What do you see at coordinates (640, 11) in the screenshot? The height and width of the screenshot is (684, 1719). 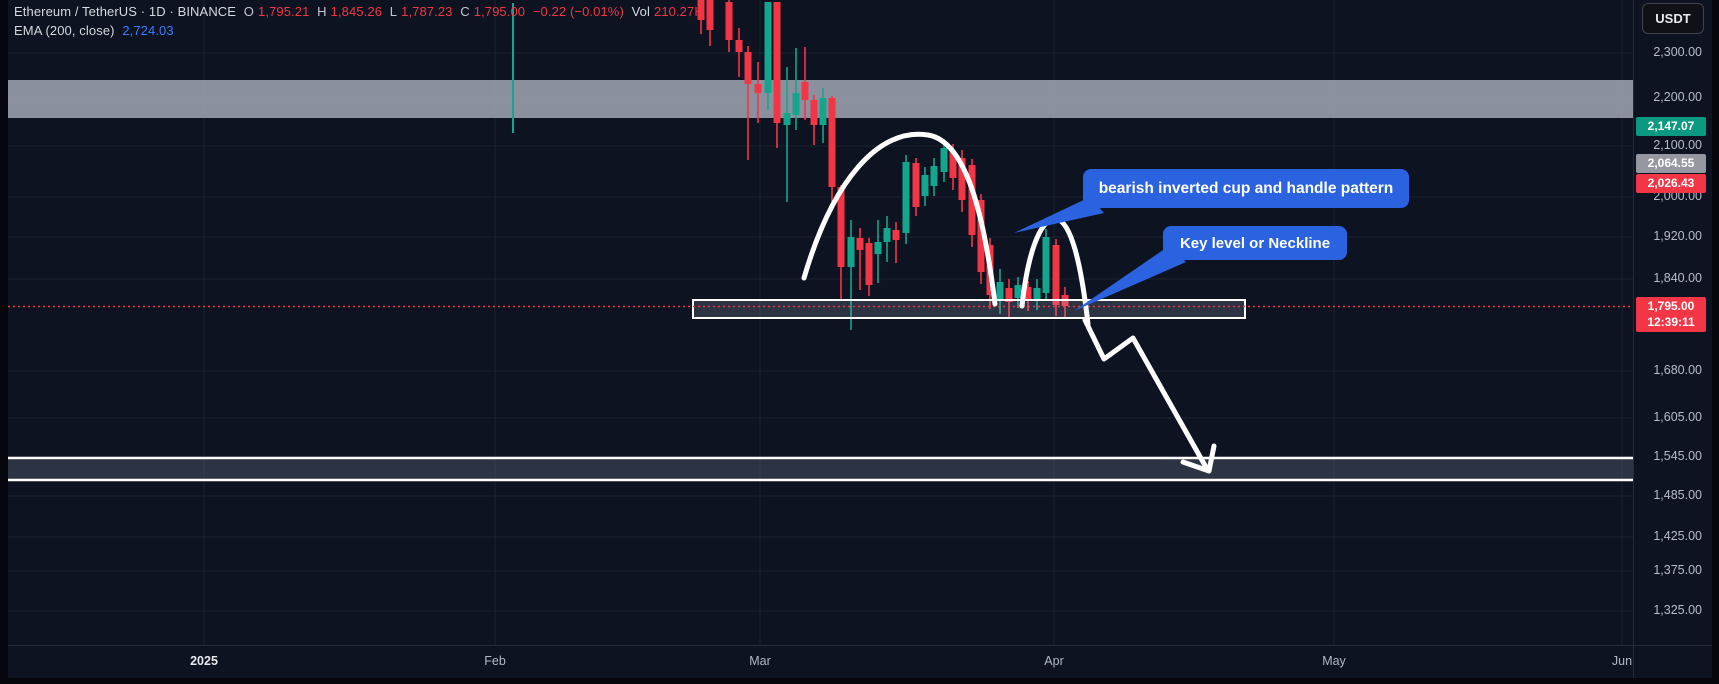 I see `volume-label: Vol` at bounding box center [640, 11].